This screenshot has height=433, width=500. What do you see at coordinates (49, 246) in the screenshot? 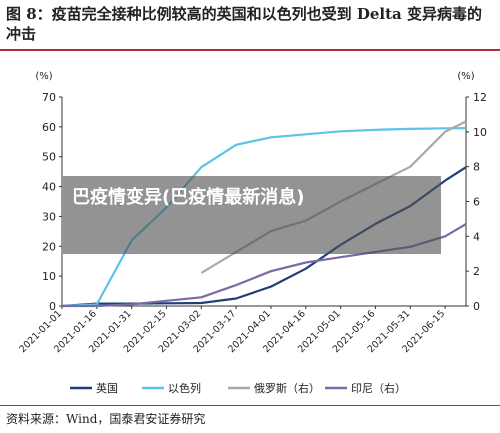
I see `left-tick-label: 20` at bounding box center [49, 246].